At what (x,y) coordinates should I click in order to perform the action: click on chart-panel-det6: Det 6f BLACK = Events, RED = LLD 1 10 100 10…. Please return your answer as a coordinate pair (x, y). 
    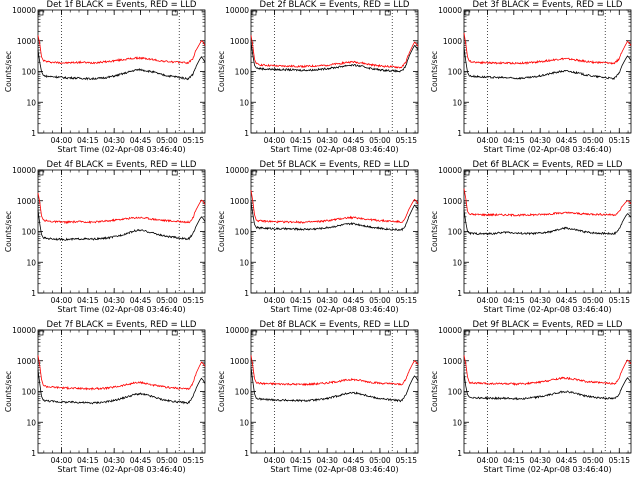
    Looking at the image, I should click on (532, 240).